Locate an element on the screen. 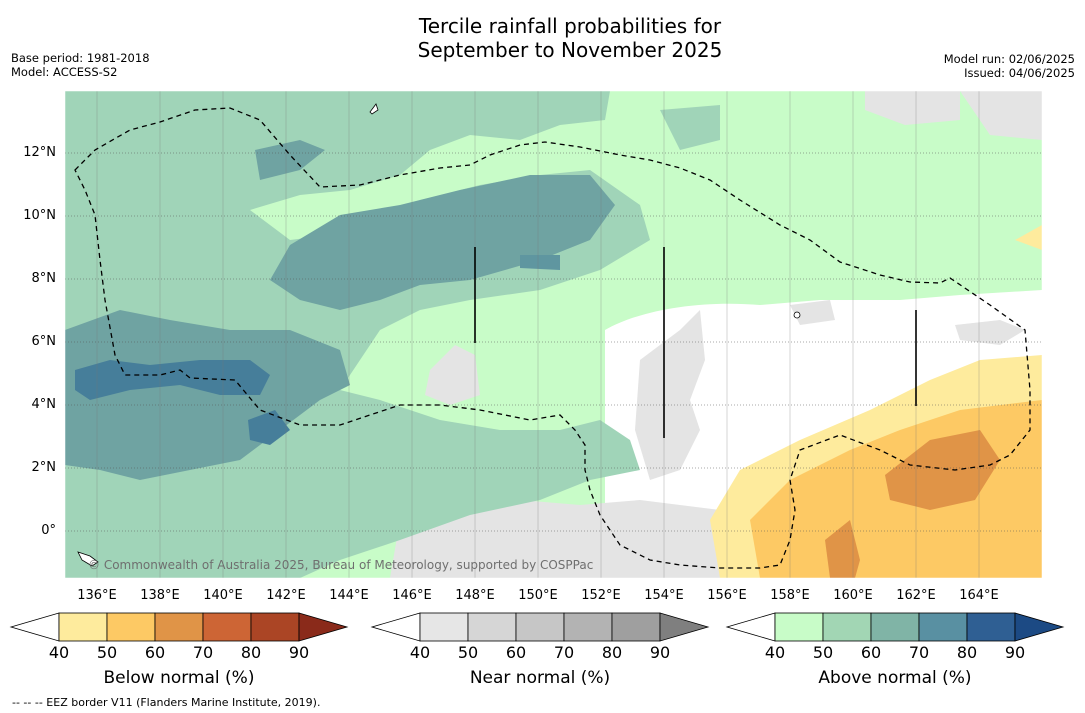  title-line-2: September to November 2025 is located at coordinates (570, 50).